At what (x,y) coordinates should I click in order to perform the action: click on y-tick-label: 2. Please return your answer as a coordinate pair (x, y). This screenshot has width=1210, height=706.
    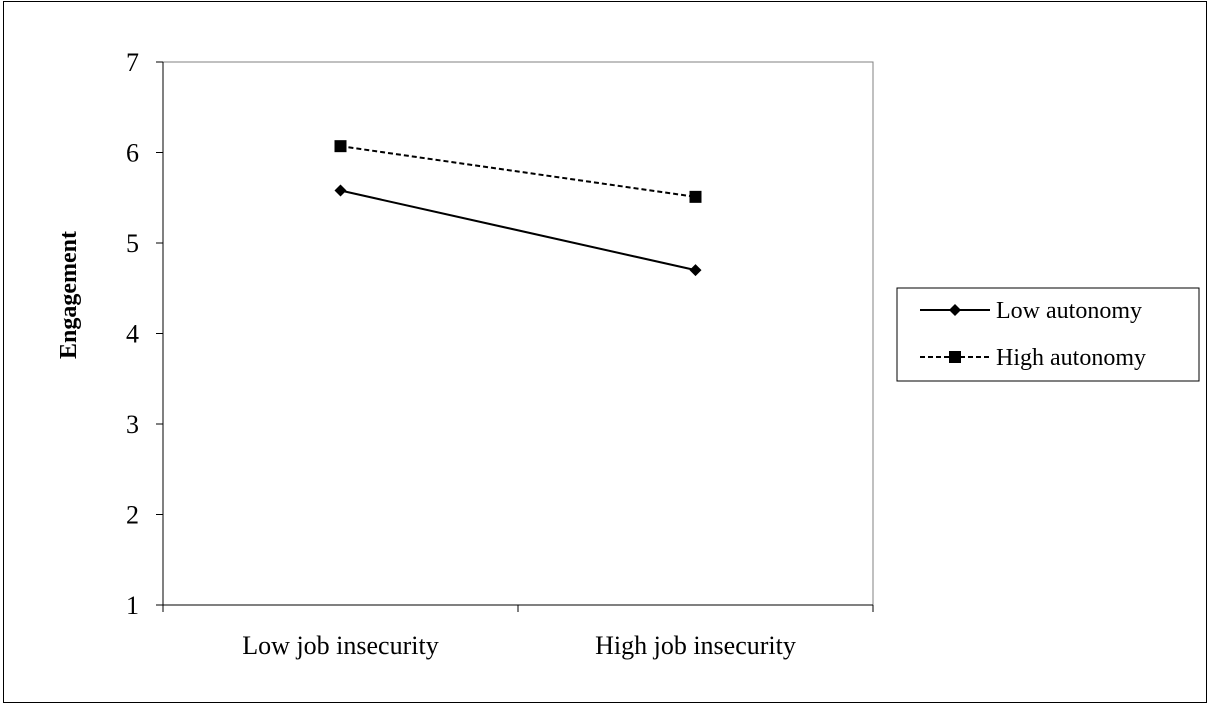
    Looking at the image, I should click on (132, 515).